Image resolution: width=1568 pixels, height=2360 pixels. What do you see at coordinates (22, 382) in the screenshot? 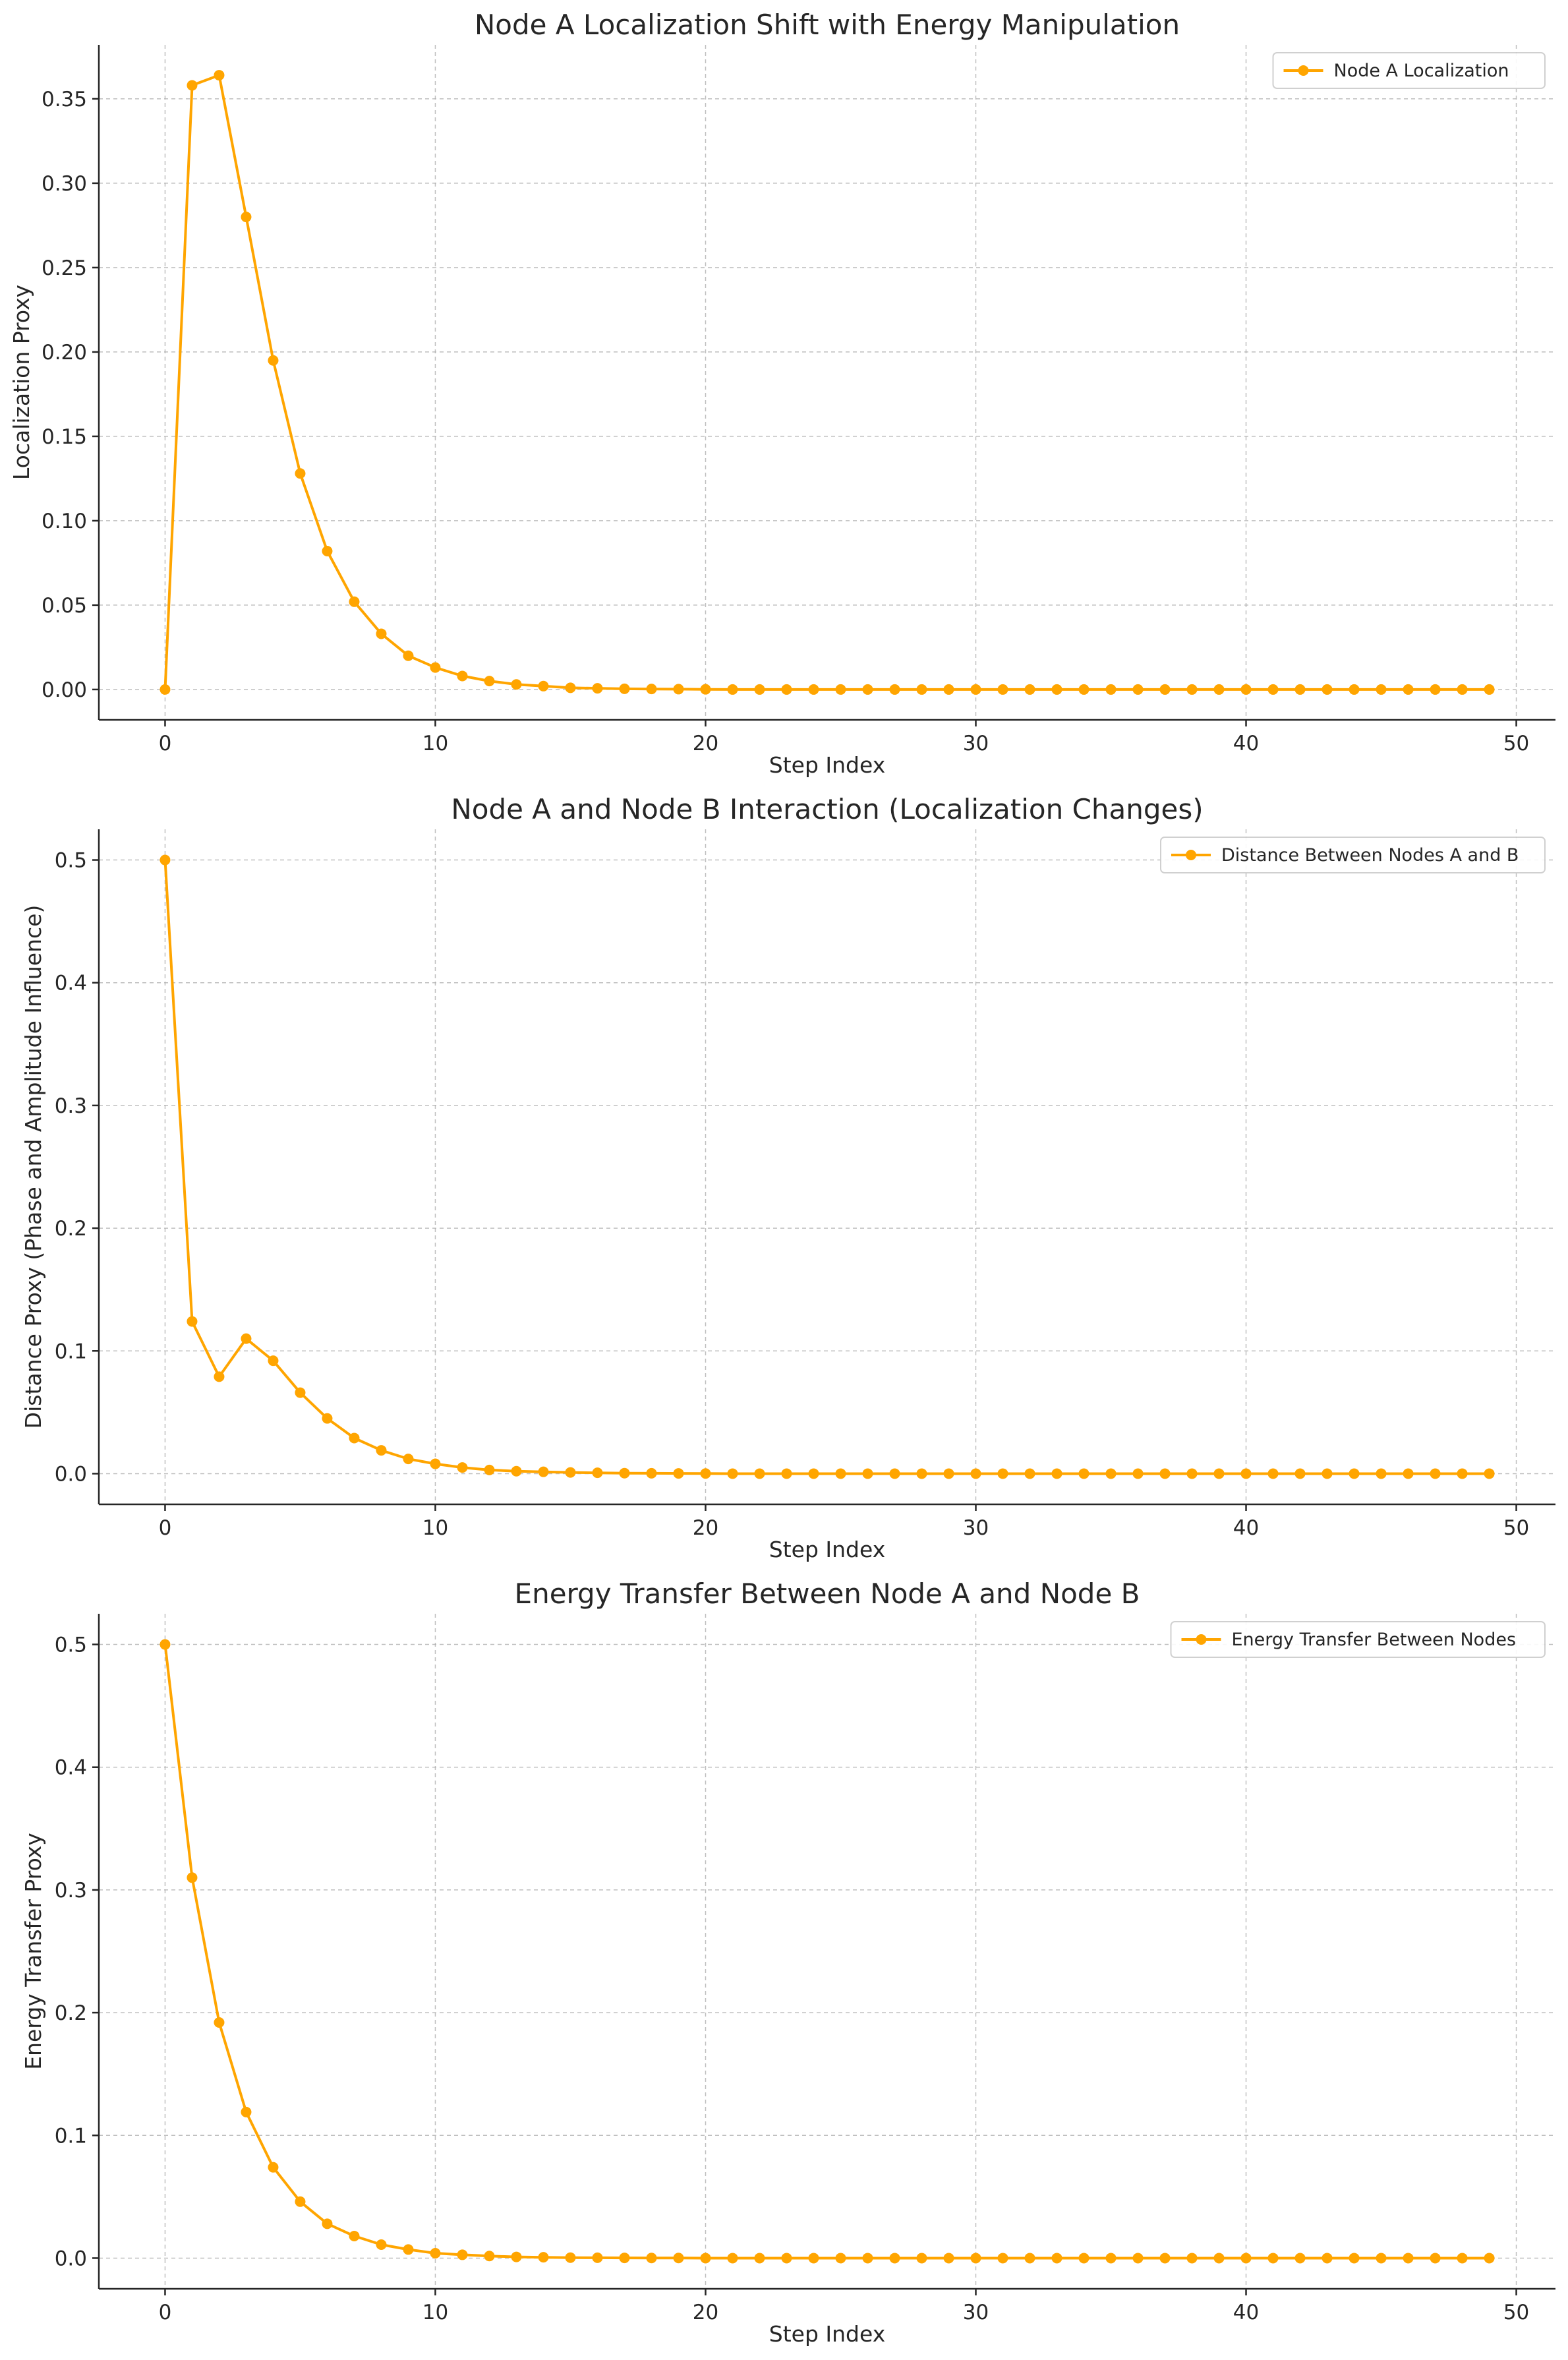
I see `y-axis-label: Localization Proxy` at bounding box center [22, 382].